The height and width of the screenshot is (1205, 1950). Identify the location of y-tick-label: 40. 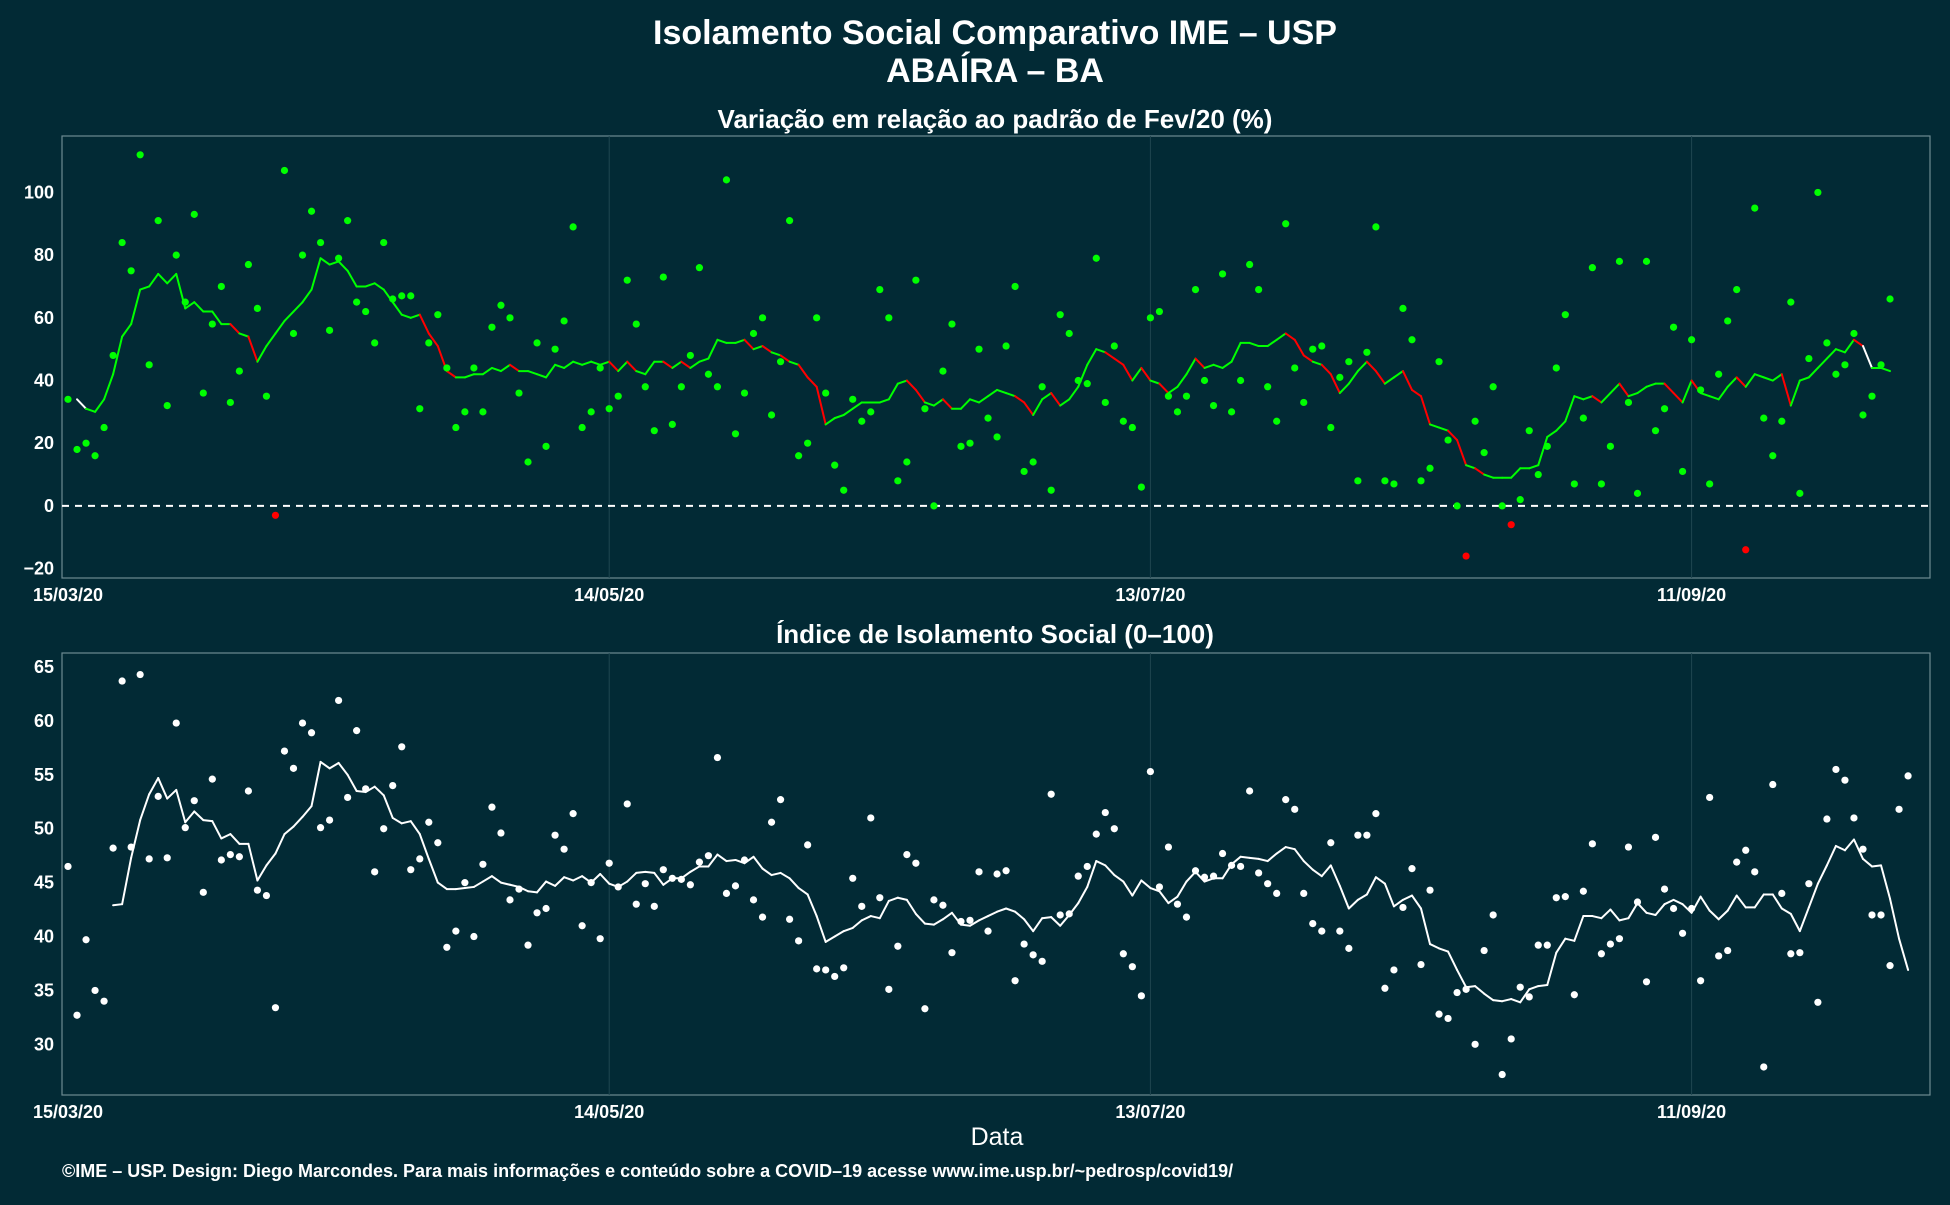
(44, 937).